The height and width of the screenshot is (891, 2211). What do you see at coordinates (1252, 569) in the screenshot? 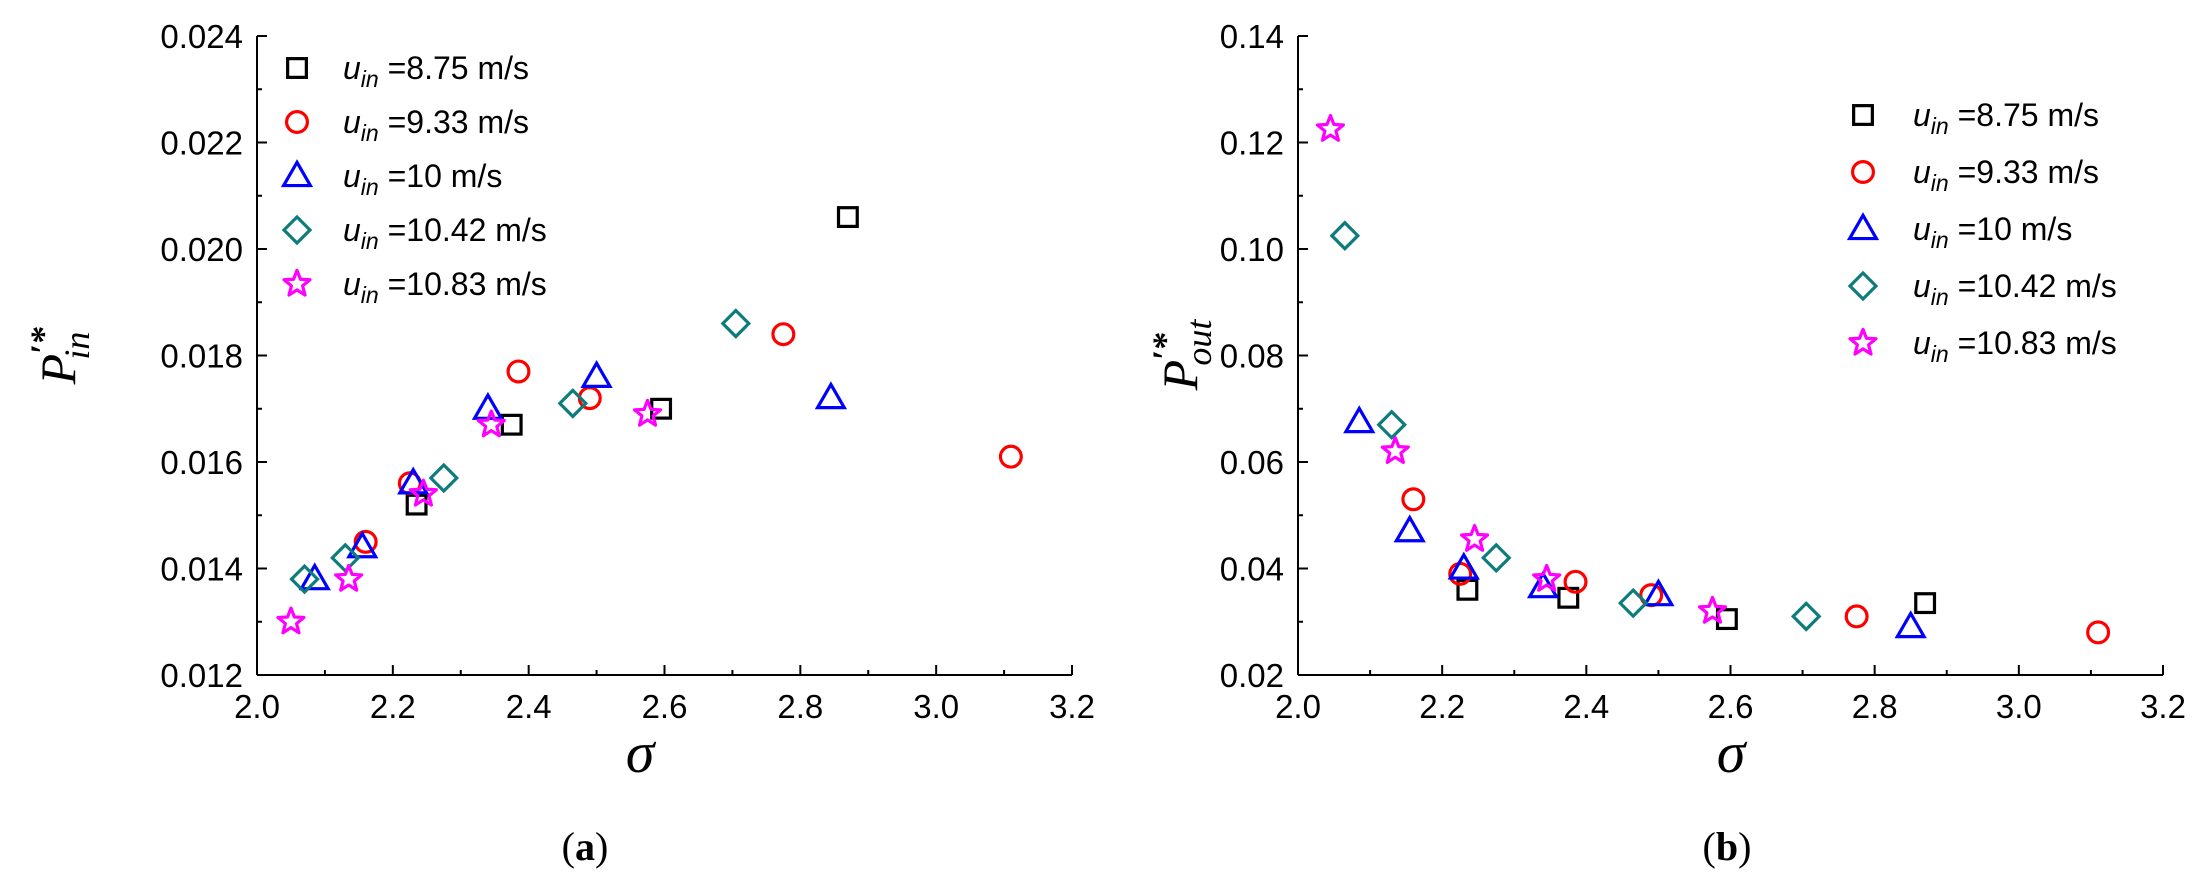
I see `y-tick-label: 0.04` at bounding box center [1252, 569].